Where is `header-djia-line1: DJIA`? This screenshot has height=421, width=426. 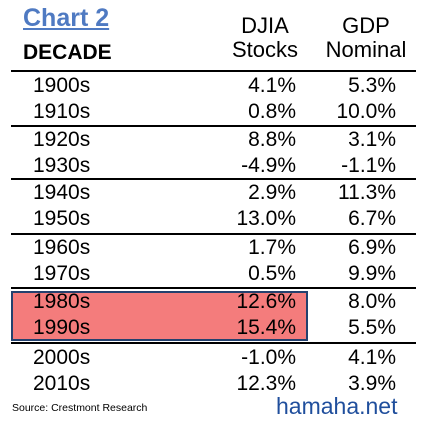
header-djia-line1: DJIA is located at coordinates (265, 25).